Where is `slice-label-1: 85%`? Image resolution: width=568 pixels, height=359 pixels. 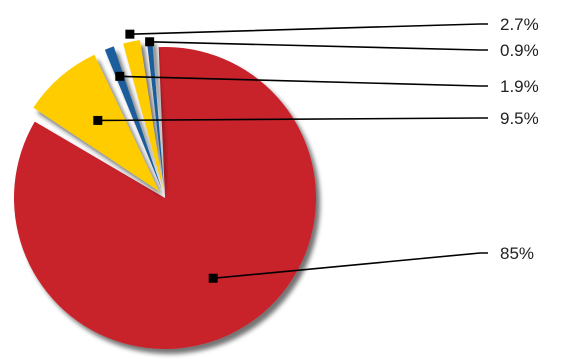
slice-label-1: 85% is located at coordinates (517, 253).